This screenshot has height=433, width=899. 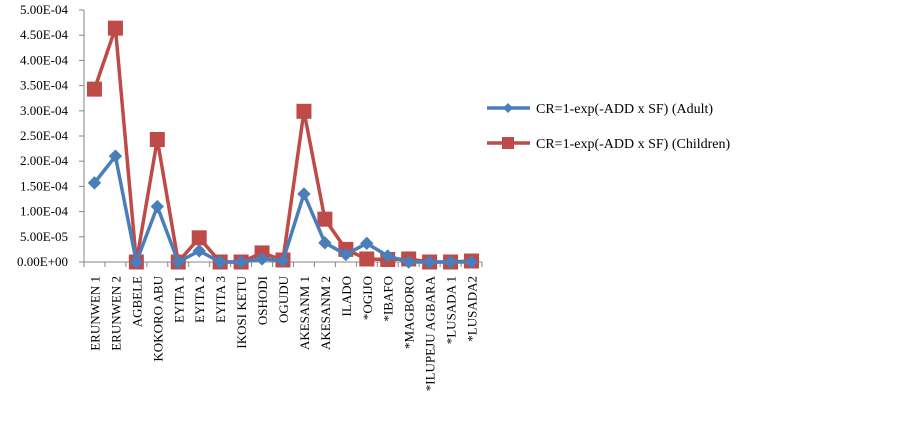 I want to click on y-tick-label: 5.00E-04, so click(x=44, y=9).